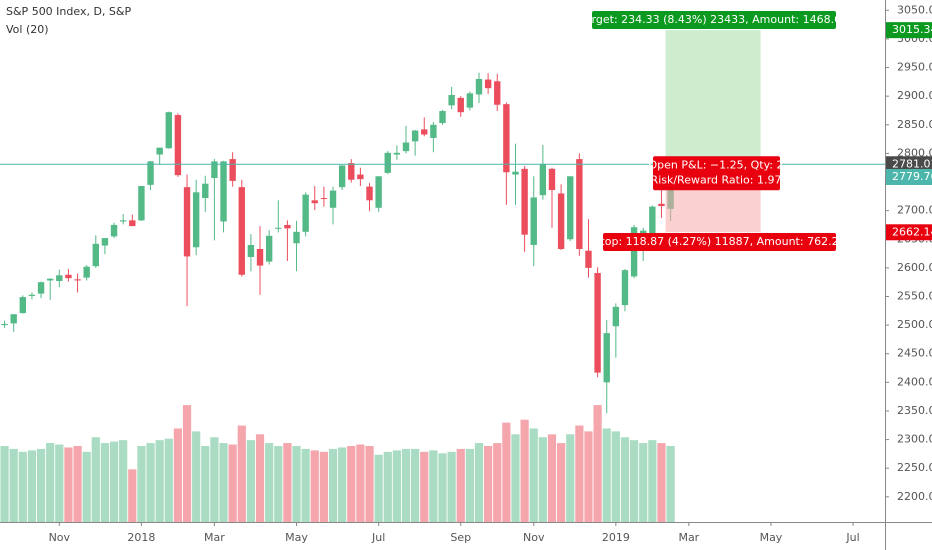 Image resolution: width=932 pixels, height=550 pixels. Describe the element at coordinates (719, 242) in the screenshot. I see `stop-label-box` at that location.